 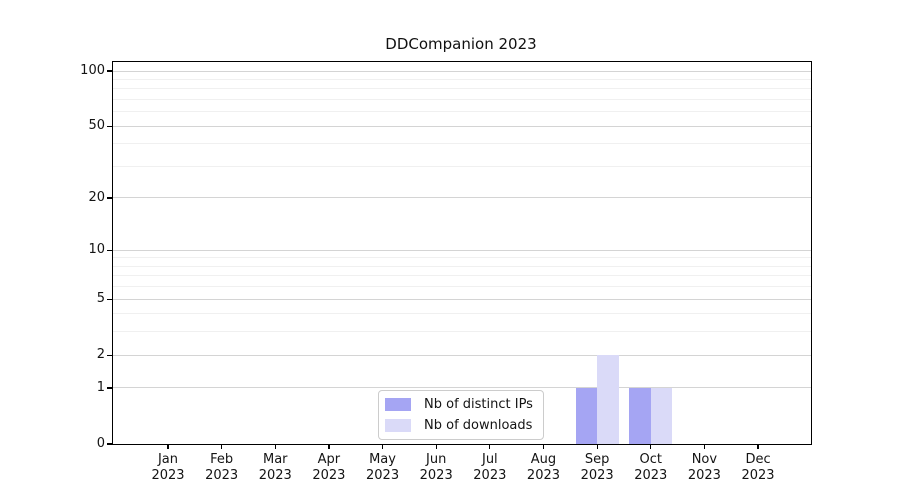 What do you see at coordinates (168, 467) in the screenshot?
I see `x-tick-label-jan: Jan 2023` at bounding box center [168, 467].